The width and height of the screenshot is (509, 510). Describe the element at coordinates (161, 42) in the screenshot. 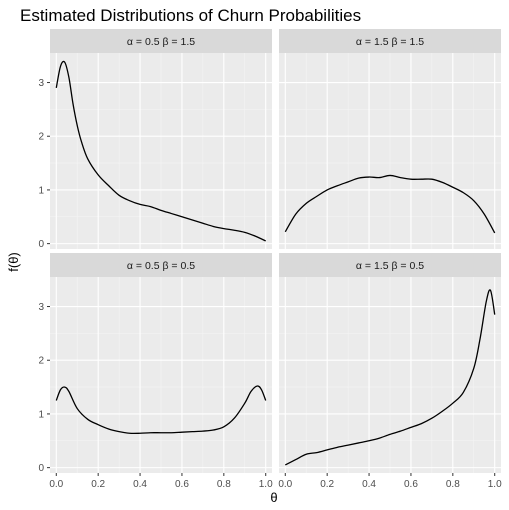

I see `facet-strip-label: α = 0.5 β = 1.5` at that location.